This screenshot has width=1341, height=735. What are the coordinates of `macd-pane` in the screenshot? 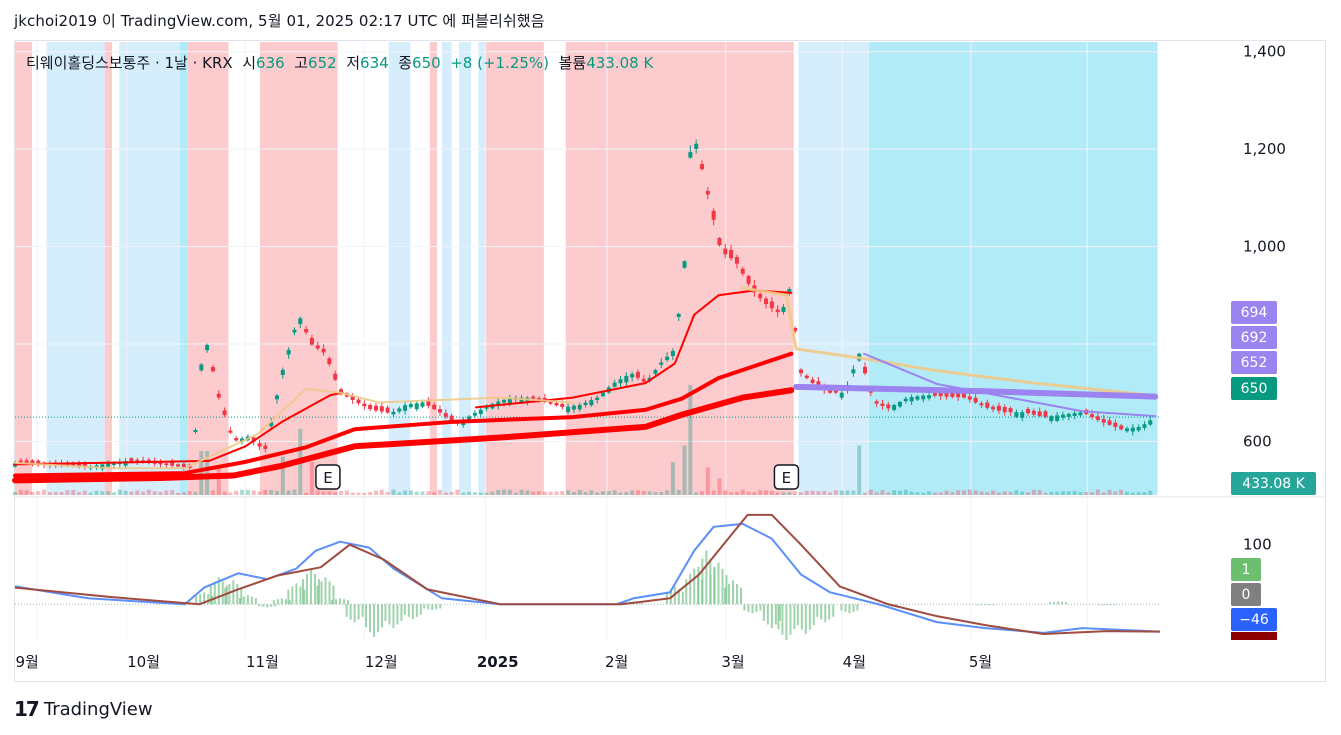 It's located at (587, 576).